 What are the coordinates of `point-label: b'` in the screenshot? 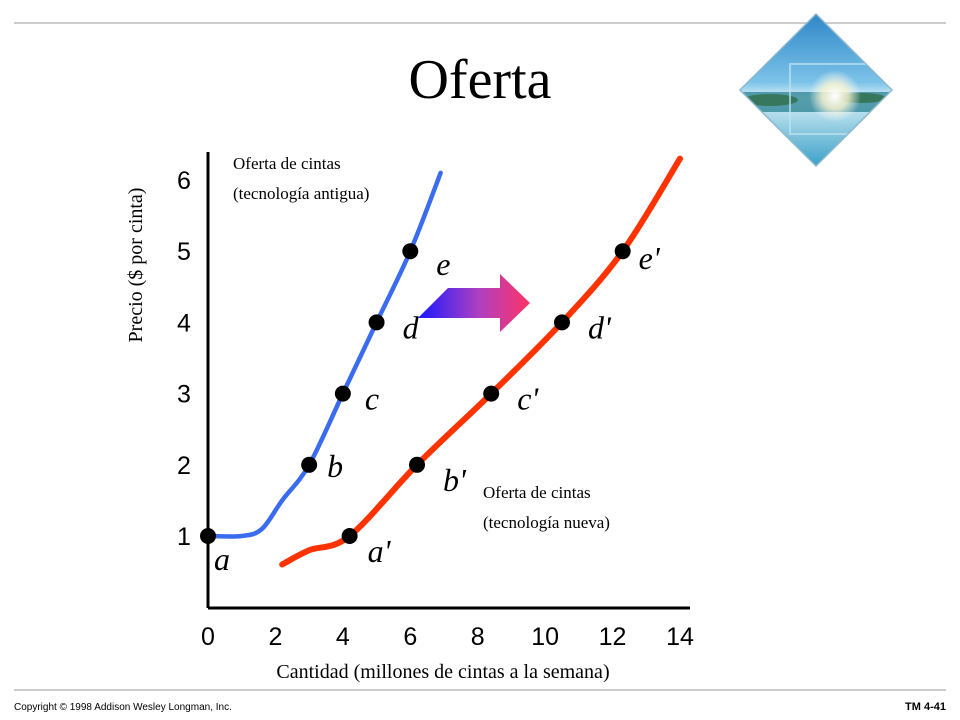 It's located at (455, 480).